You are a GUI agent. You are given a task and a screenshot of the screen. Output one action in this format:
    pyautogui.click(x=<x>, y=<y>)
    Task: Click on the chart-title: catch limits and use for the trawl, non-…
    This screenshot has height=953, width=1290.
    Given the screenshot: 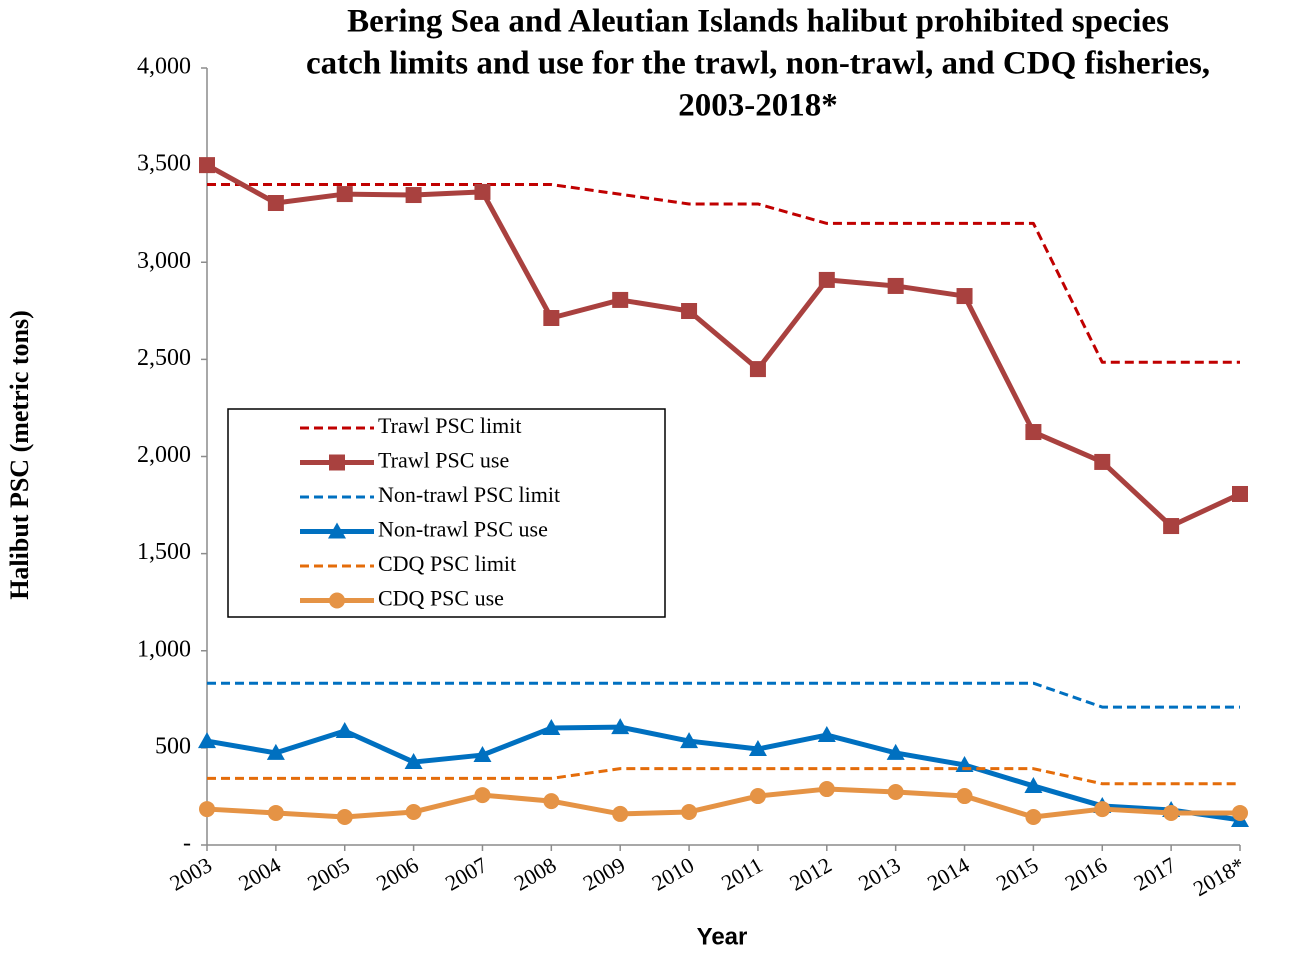 What is the action you would take?
    pyautogui.click(x=758, y=64)
    